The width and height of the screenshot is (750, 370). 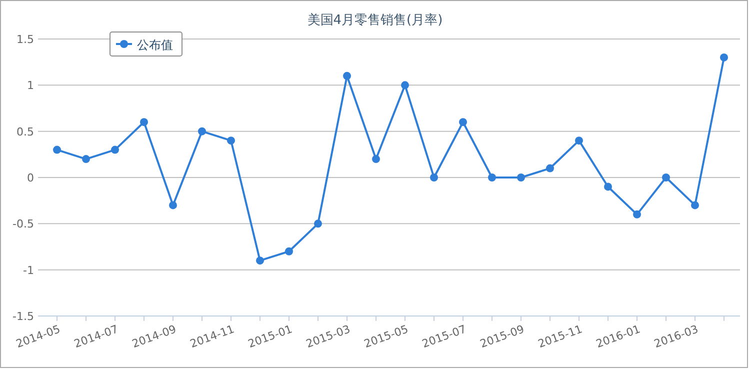 I want to click on y-tick-label: 0, so click(x=30, y=178).